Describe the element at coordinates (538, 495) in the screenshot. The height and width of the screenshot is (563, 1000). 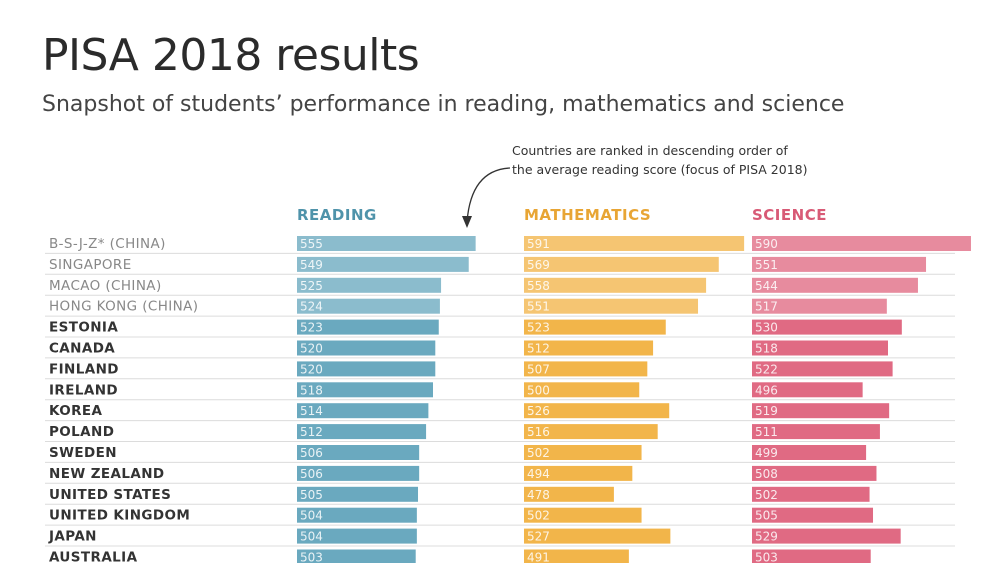
I see `mathematics-value-label: 478` at that location.